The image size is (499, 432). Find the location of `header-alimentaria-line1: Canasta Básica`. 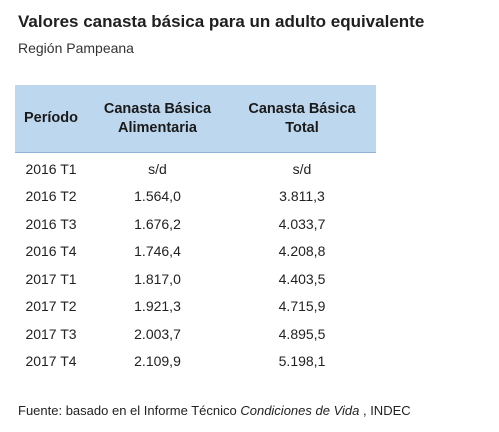

header-alimentaria-line1: Canasta Básica is located at coordinates (157, 108).